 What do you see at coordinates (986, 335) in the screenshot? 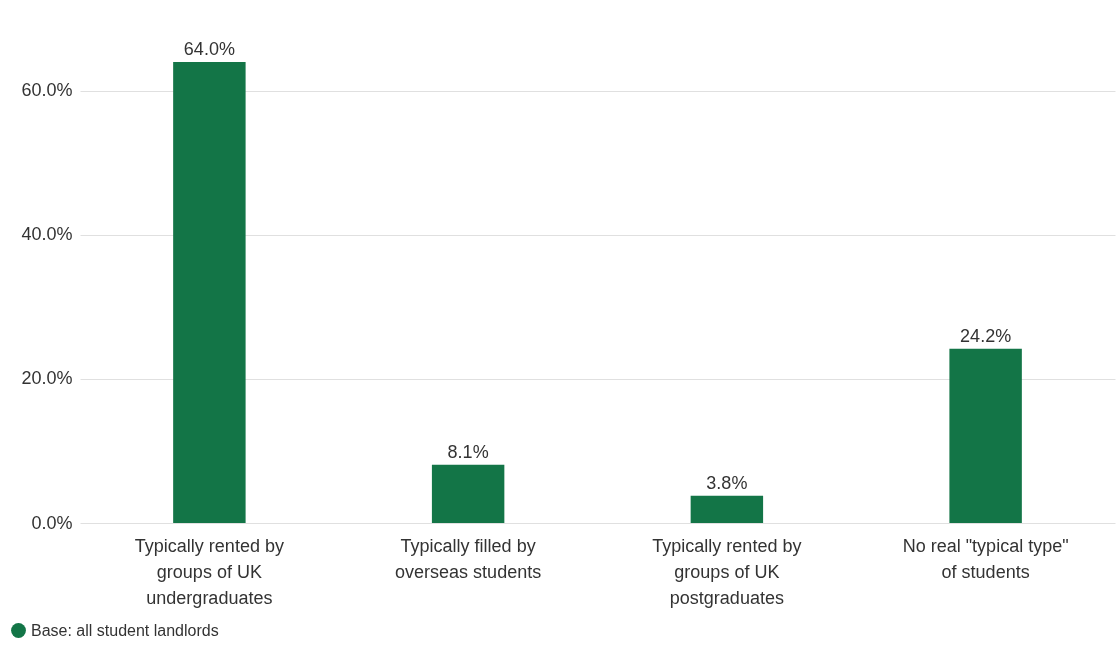
I see `text: 24.2%` at bounding box center [986, 335].